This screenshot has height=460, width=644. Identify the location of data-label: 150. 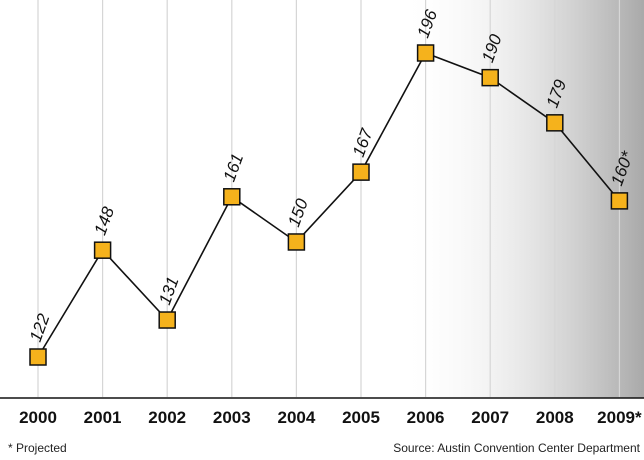
(298, 213).